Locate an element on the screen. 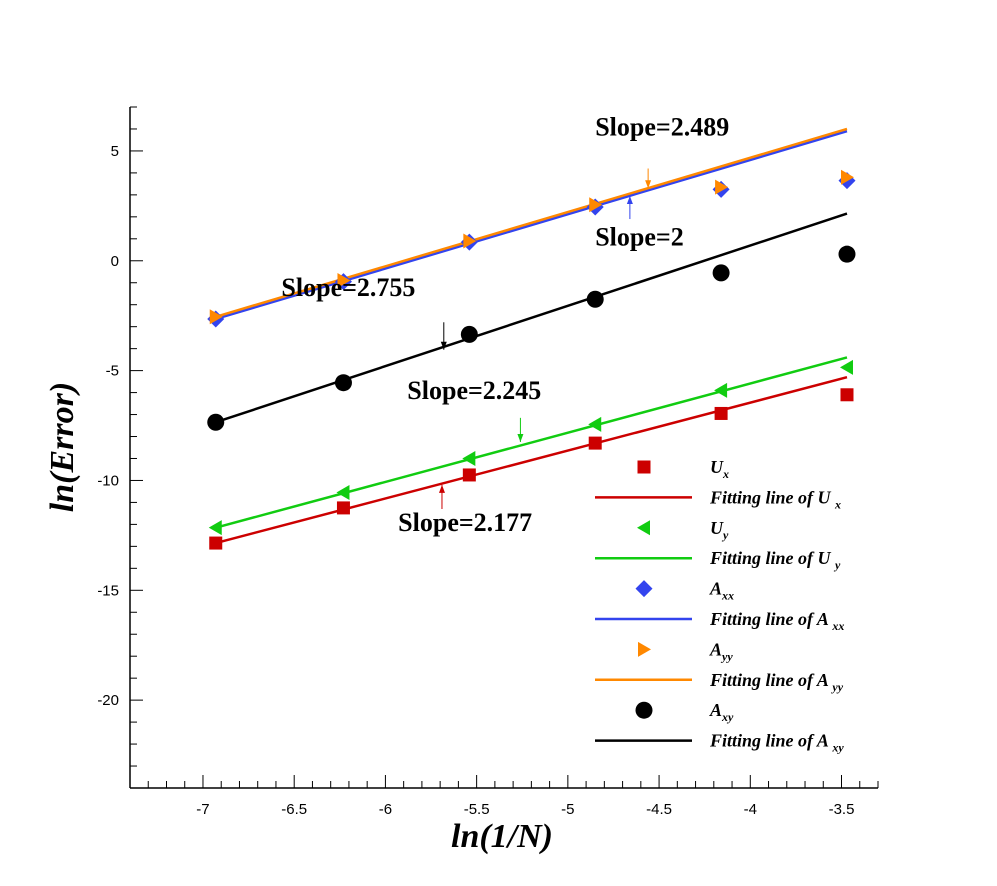  slope-annotation-label: Slope=2.755 is located at coordinates (348, 287).